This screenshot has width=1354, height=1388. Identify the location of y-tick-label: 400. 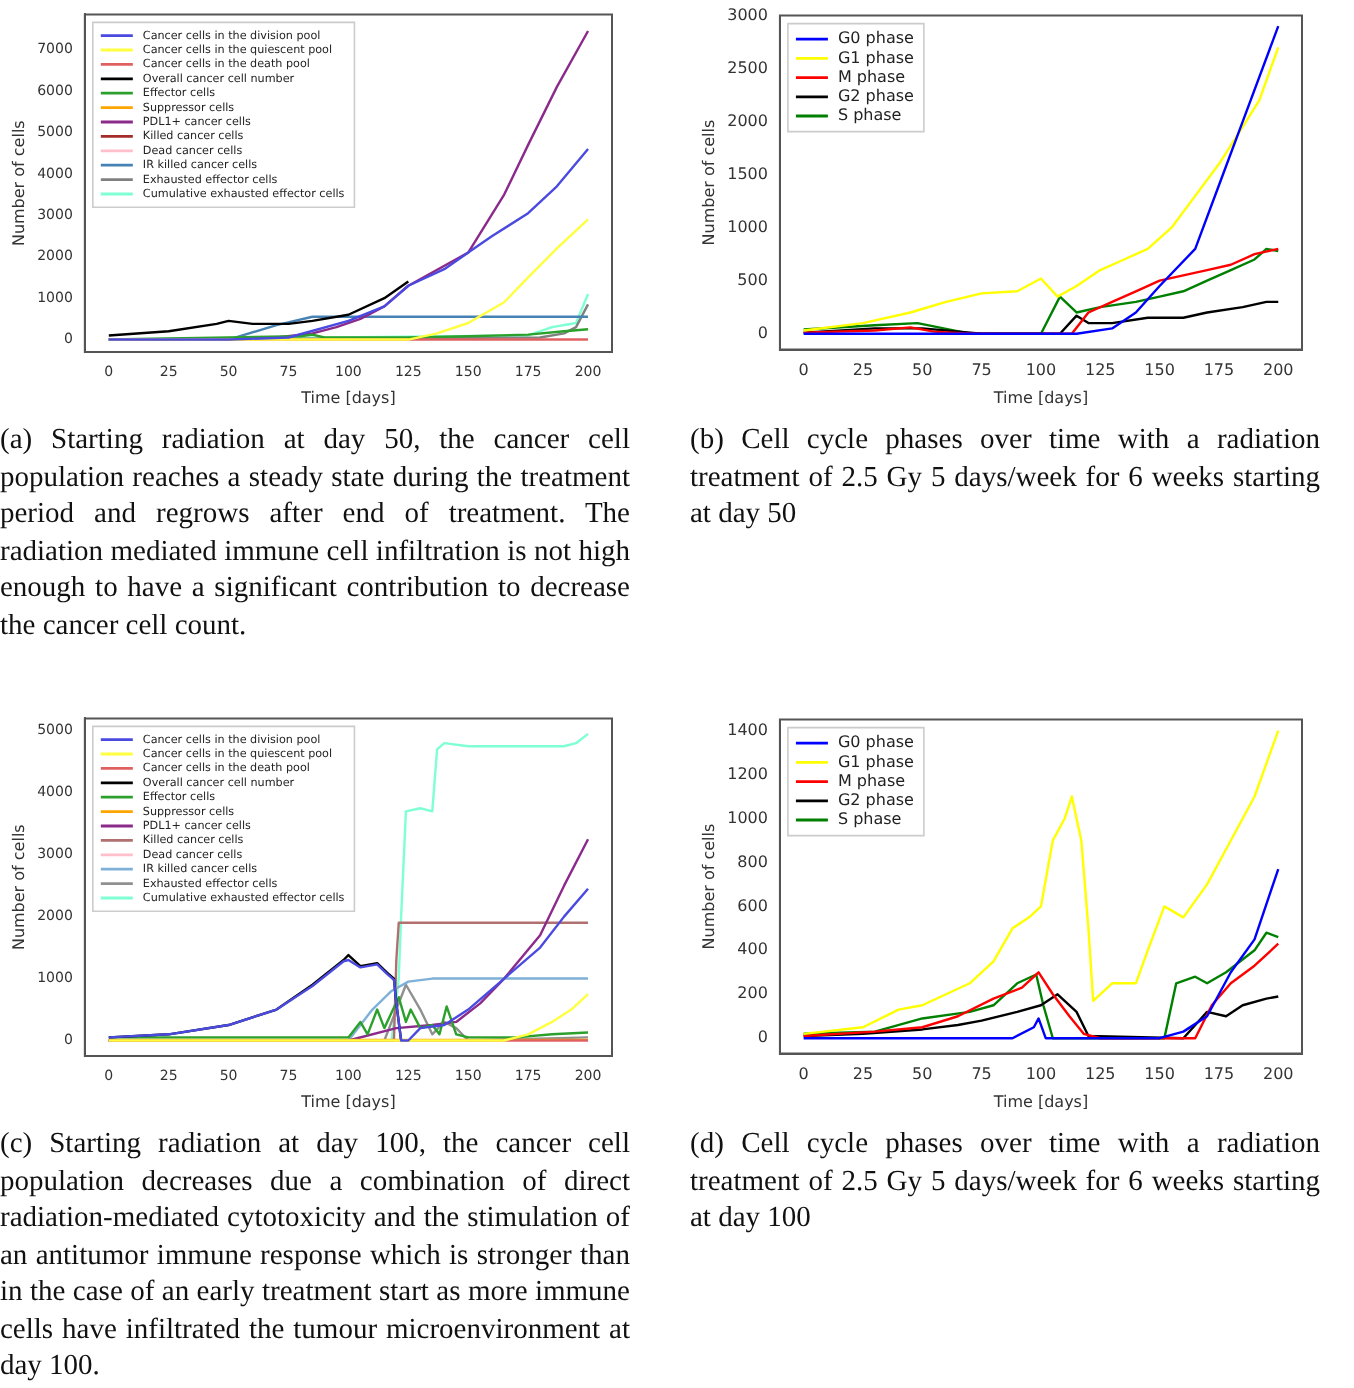
(752, 949).